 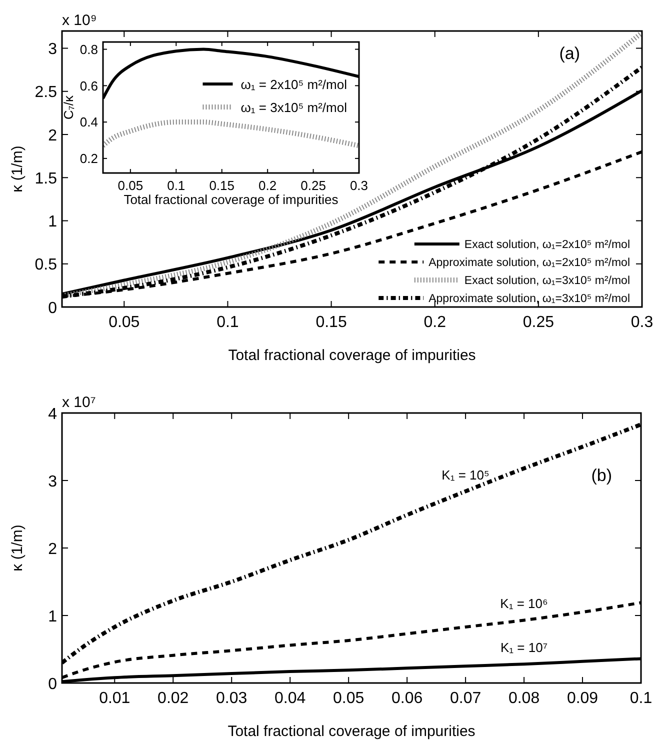 I want to click on series-label: K₁ = 10⁵, so click(x=466, y=474).